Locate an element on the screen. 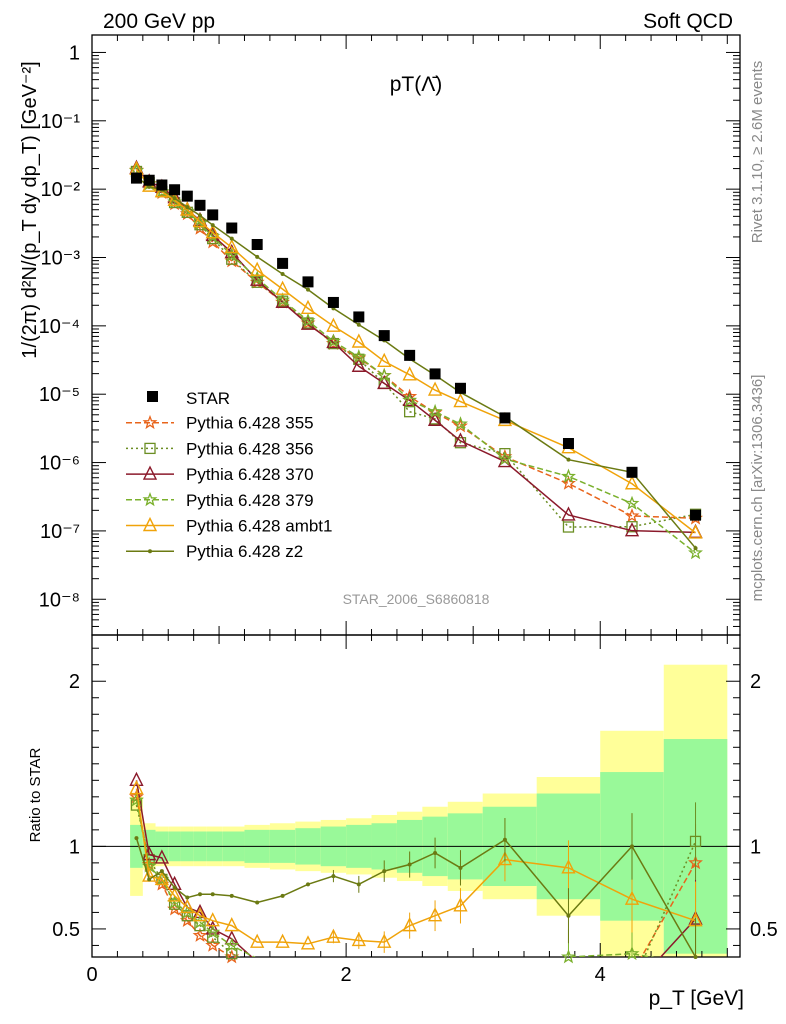 This screenshot has height=1024, width=786. ratio-tick-label-left: 1 is located at coordinates (74, 847).